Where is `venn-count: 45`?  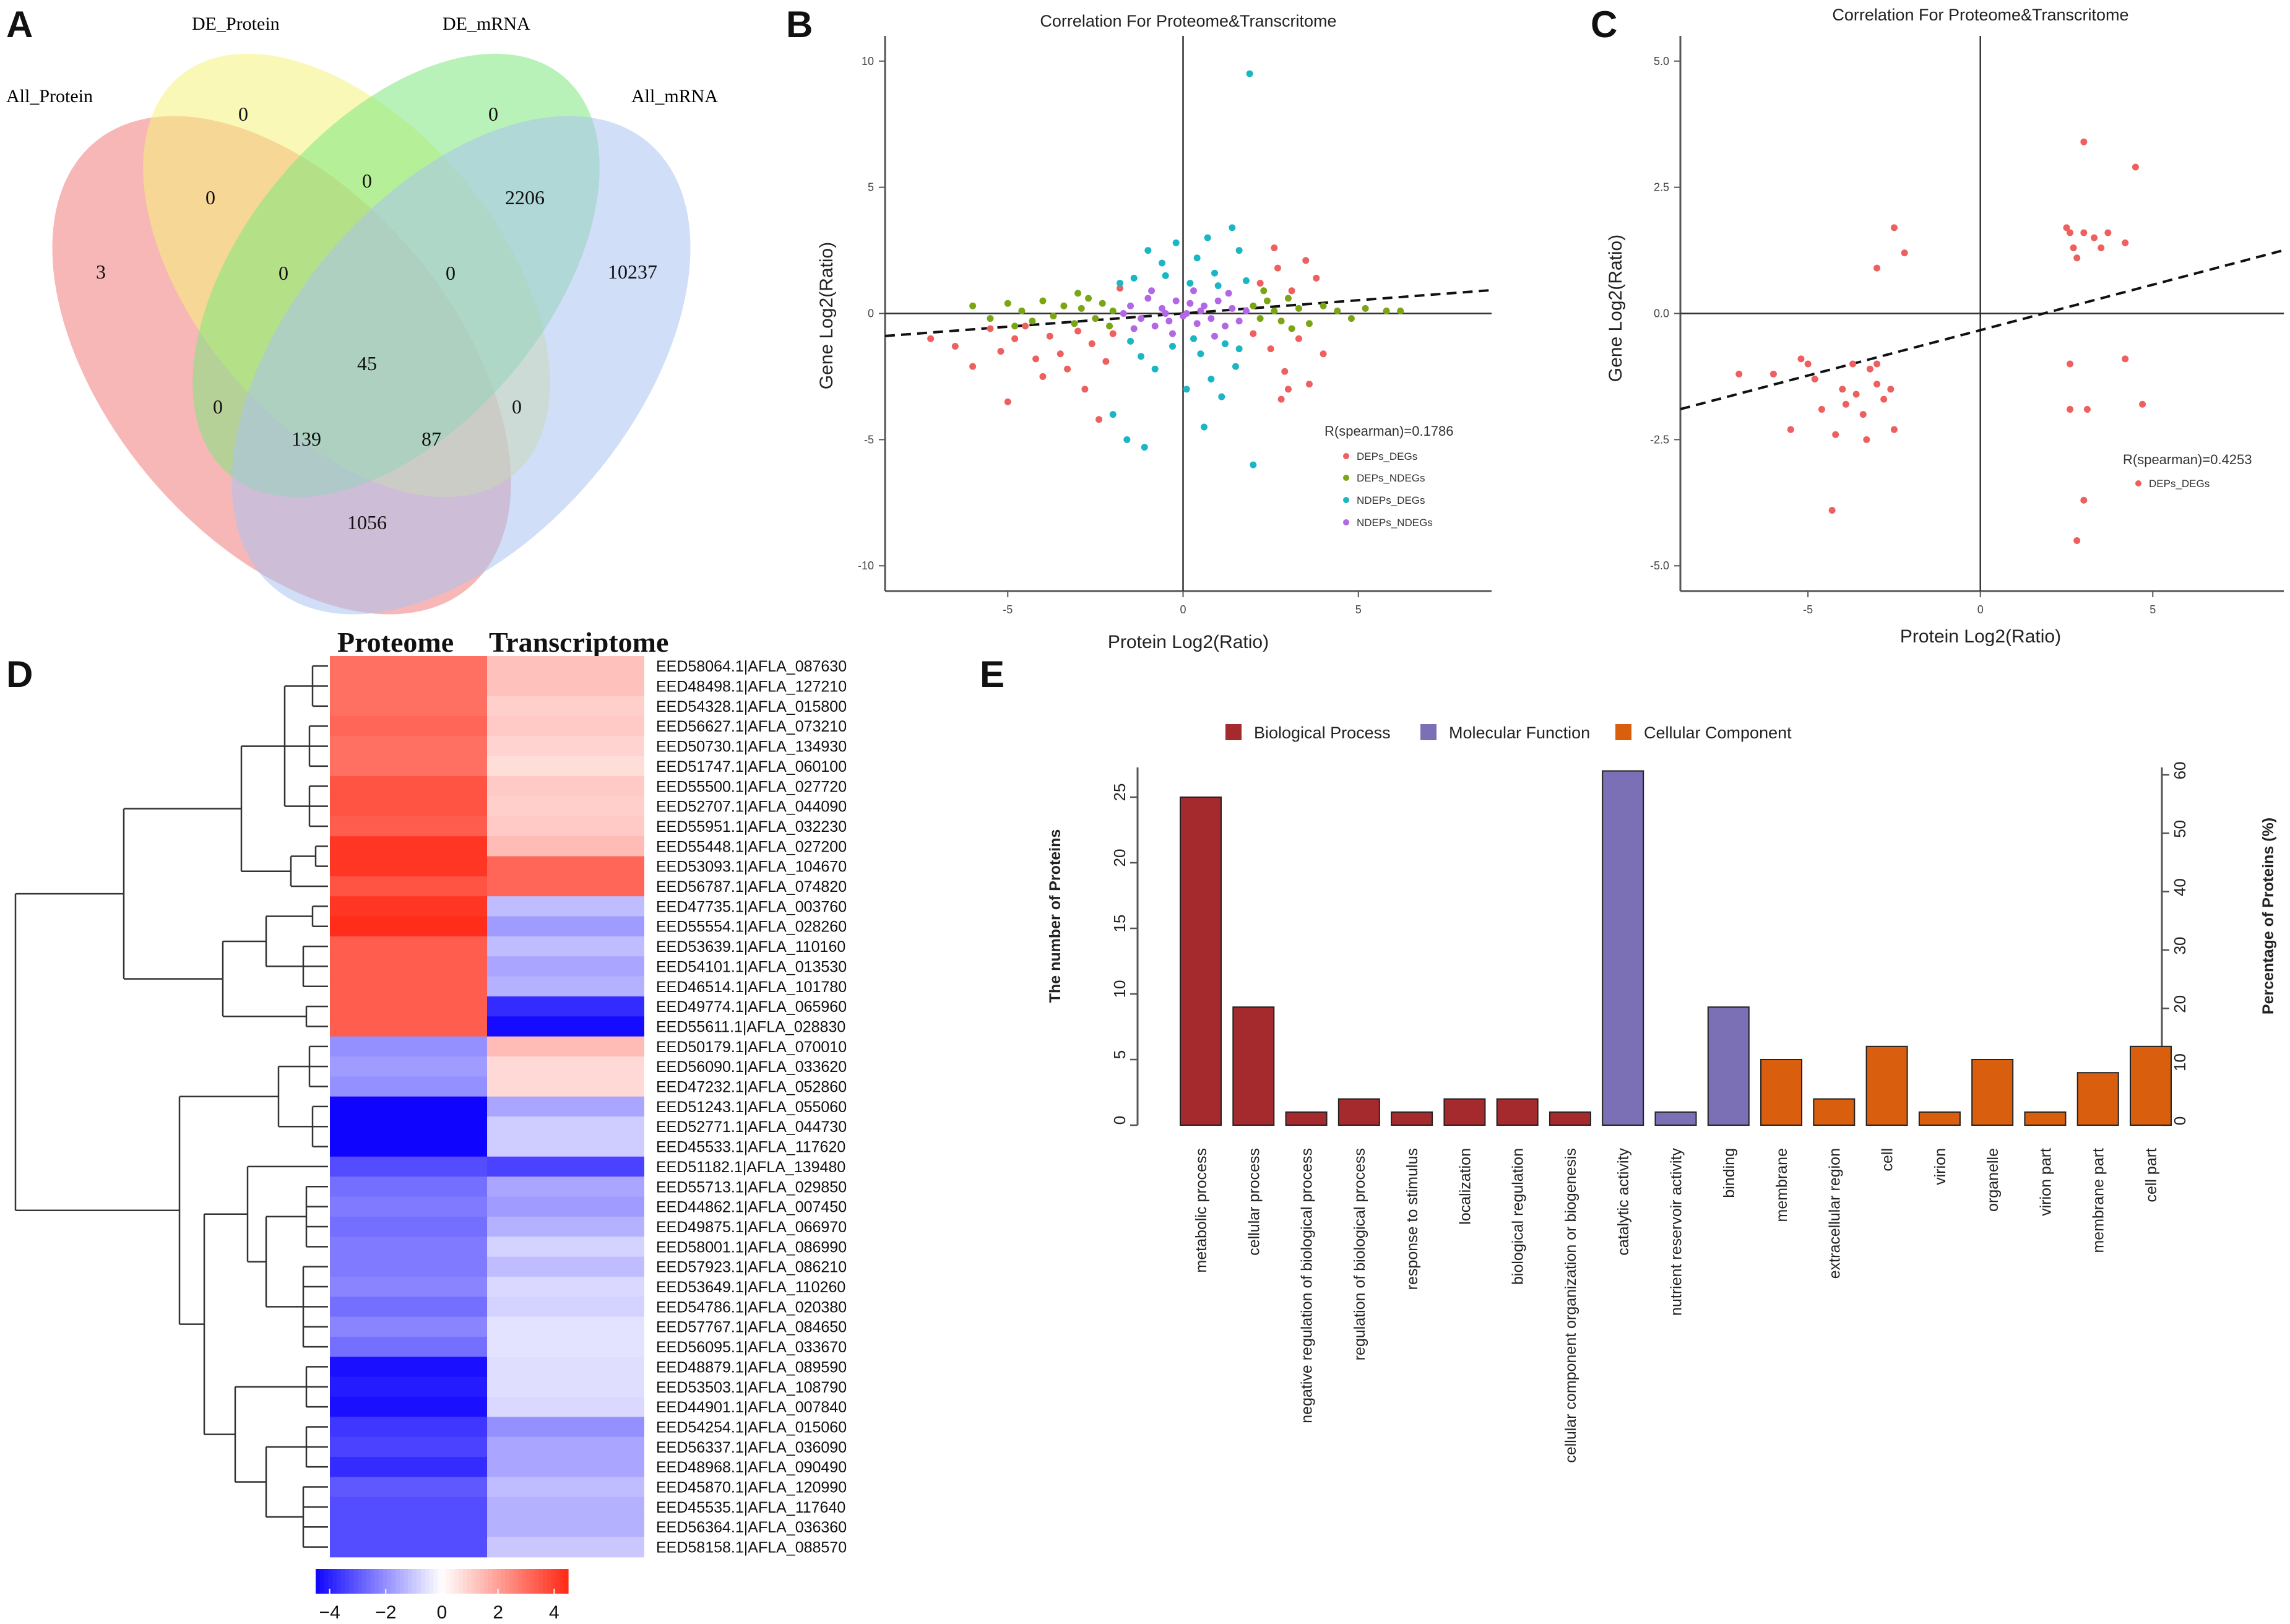 venn-count: 45 is located at coordinates (367, 363).